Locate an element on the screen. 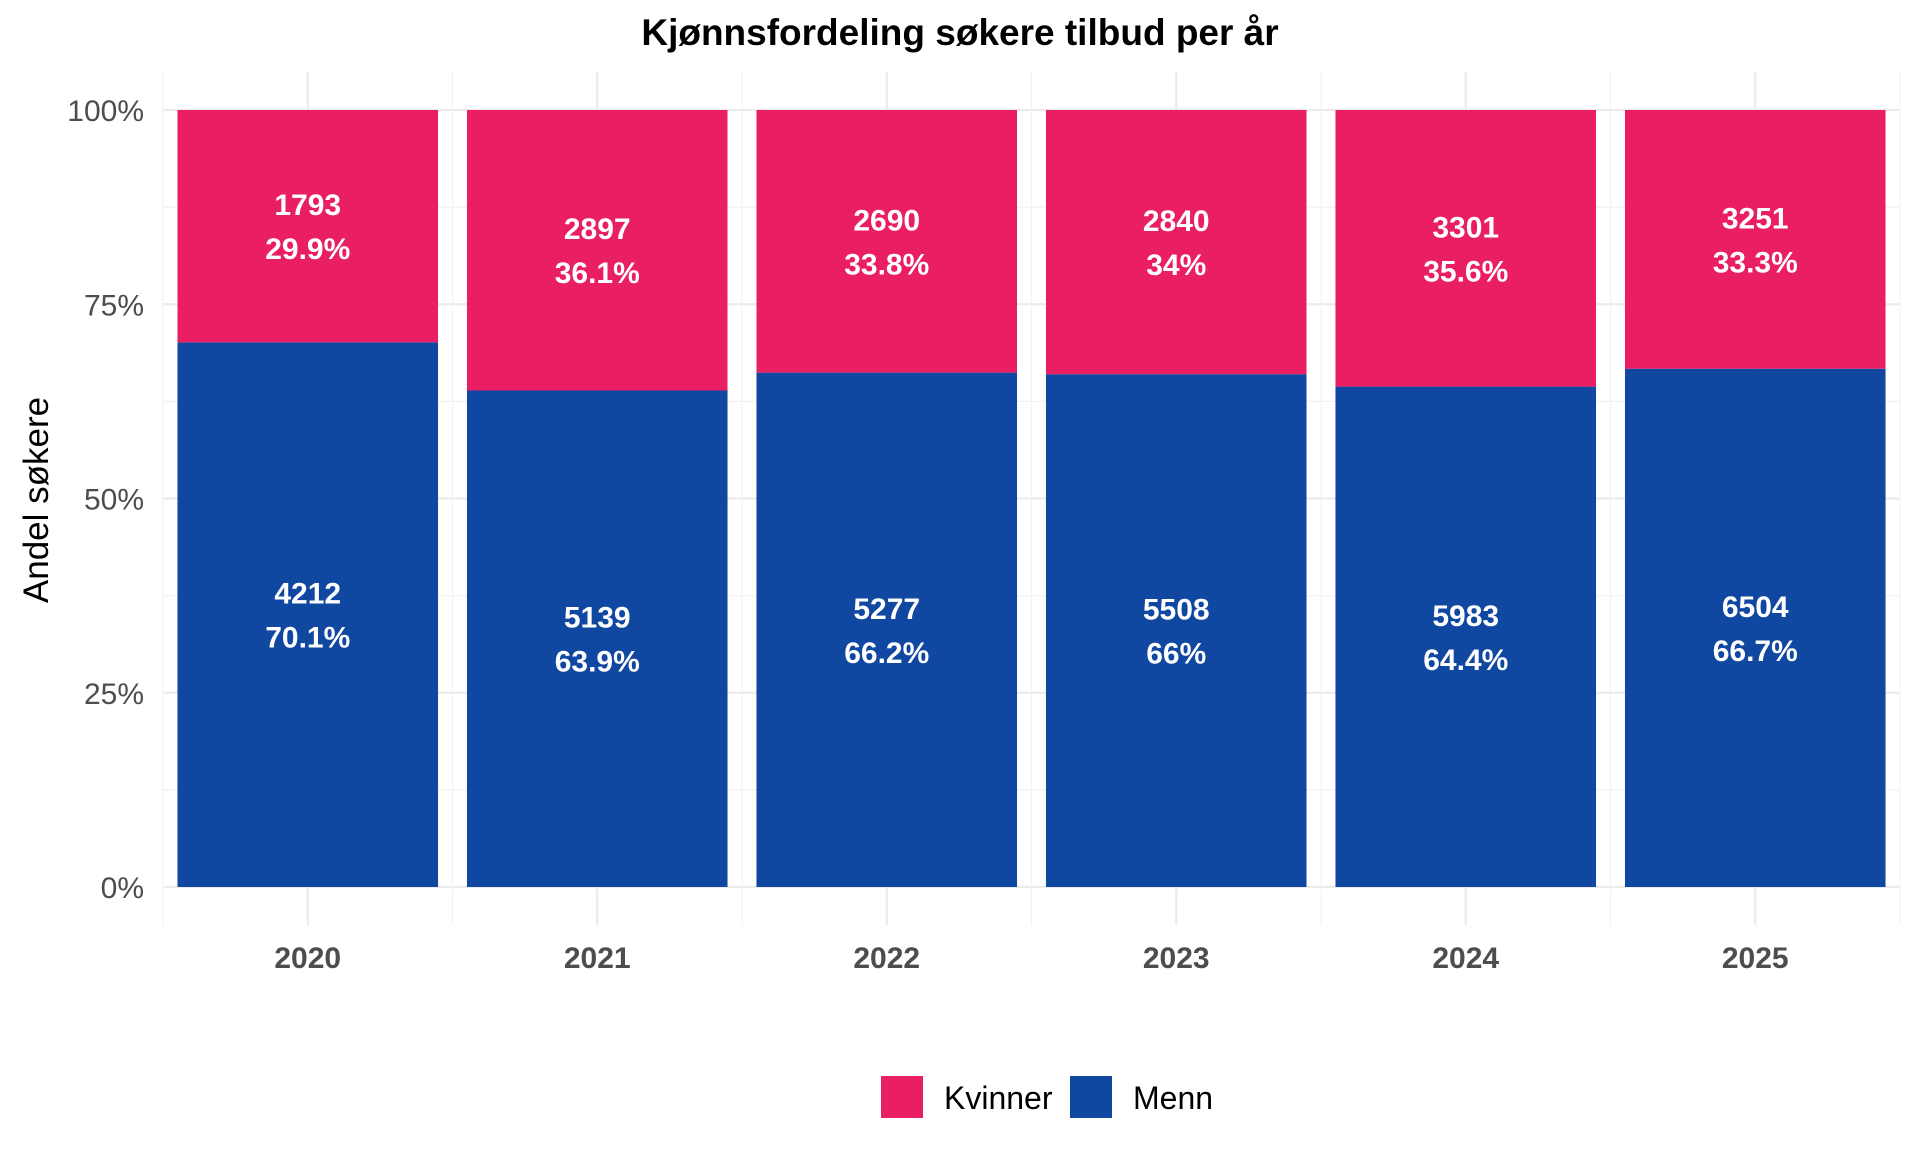 Image resolution: width=1920 pixels, height=1152 pixels. data-label-percent: 36.1% is located at coordinates (597, 273).